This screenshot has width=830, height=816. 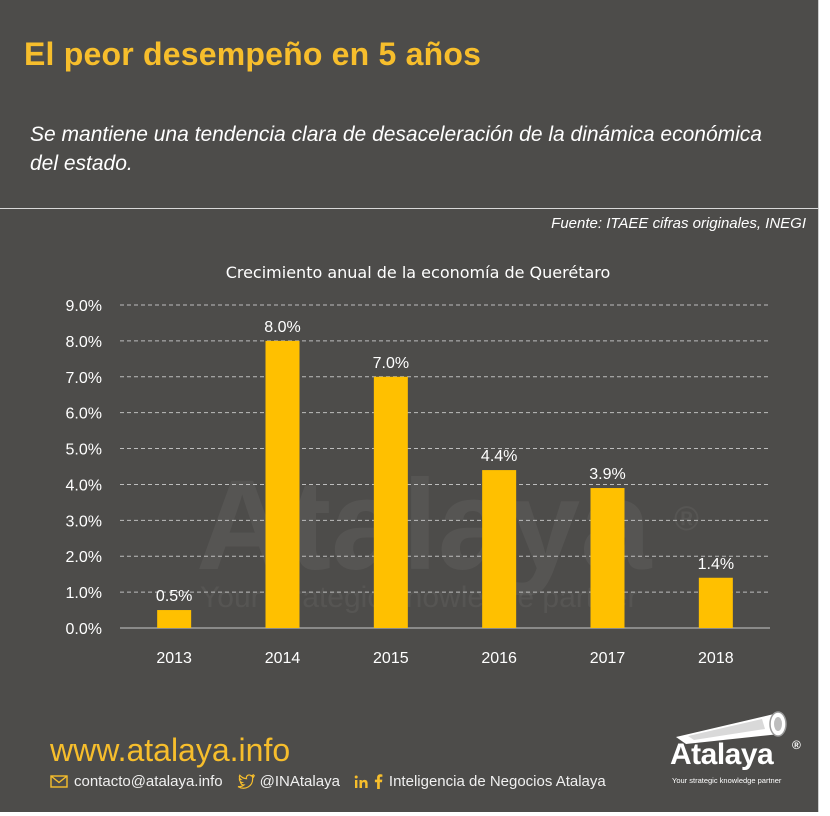 I want to click on x-tick-label-2017: 2017, so click(x=608, y=658).